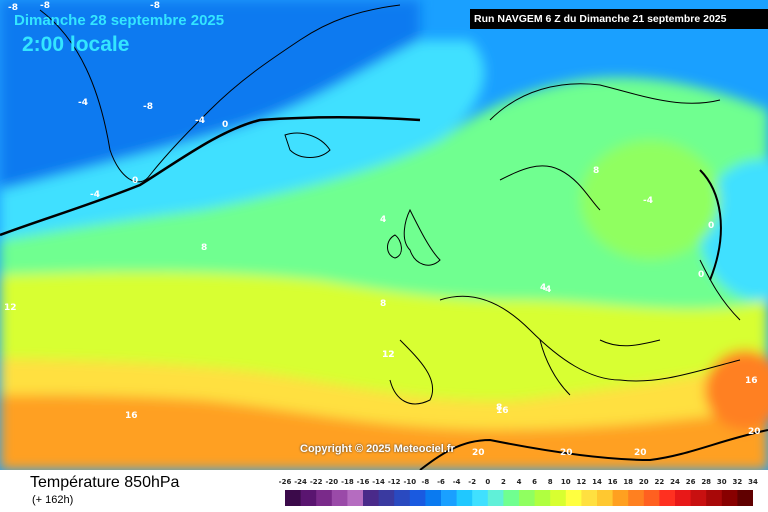 The width and height of the screenshot is (768, 512). I want to click on legend-tick-label: -6, so click(441, 482).